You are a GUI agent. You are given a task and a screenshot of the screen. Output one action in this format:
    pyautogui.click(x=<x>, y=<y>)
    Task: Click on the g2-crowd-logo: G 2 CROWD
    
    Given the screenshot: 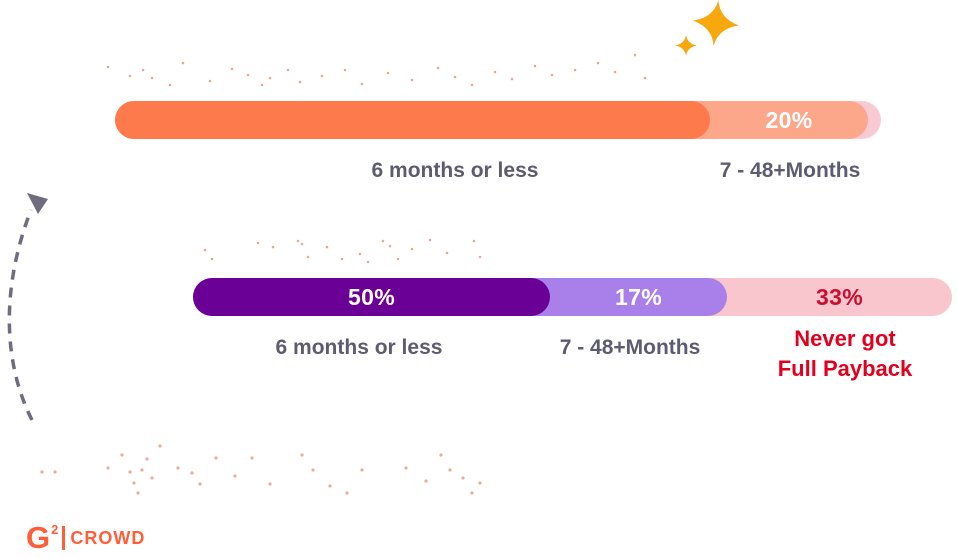 What is the action you would take?
    pyautogui.click(x=85, y=538)
    